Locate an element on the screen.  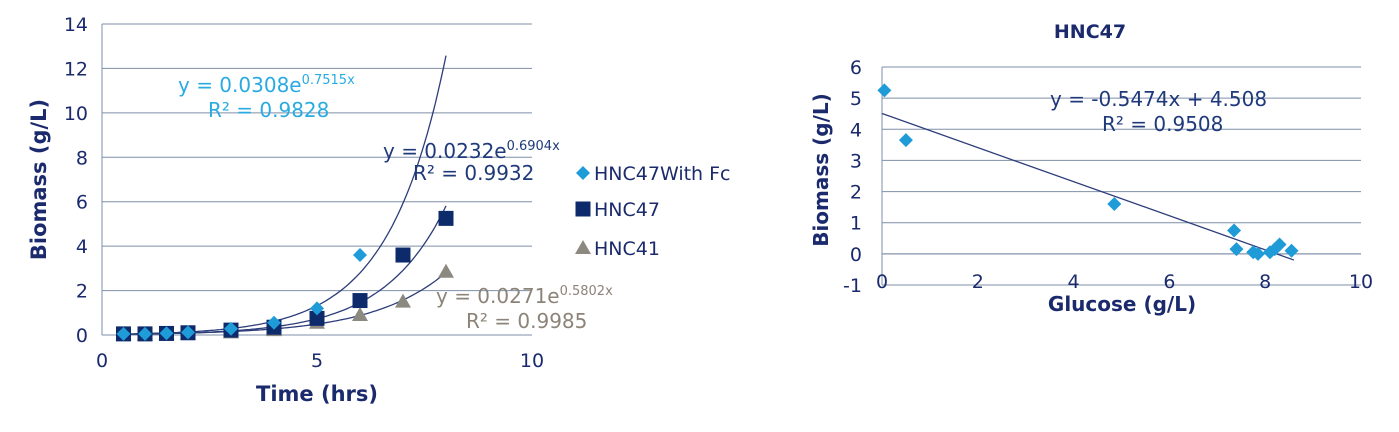
equation-base: y = 0.0308e is located at coordinates (240, 85).